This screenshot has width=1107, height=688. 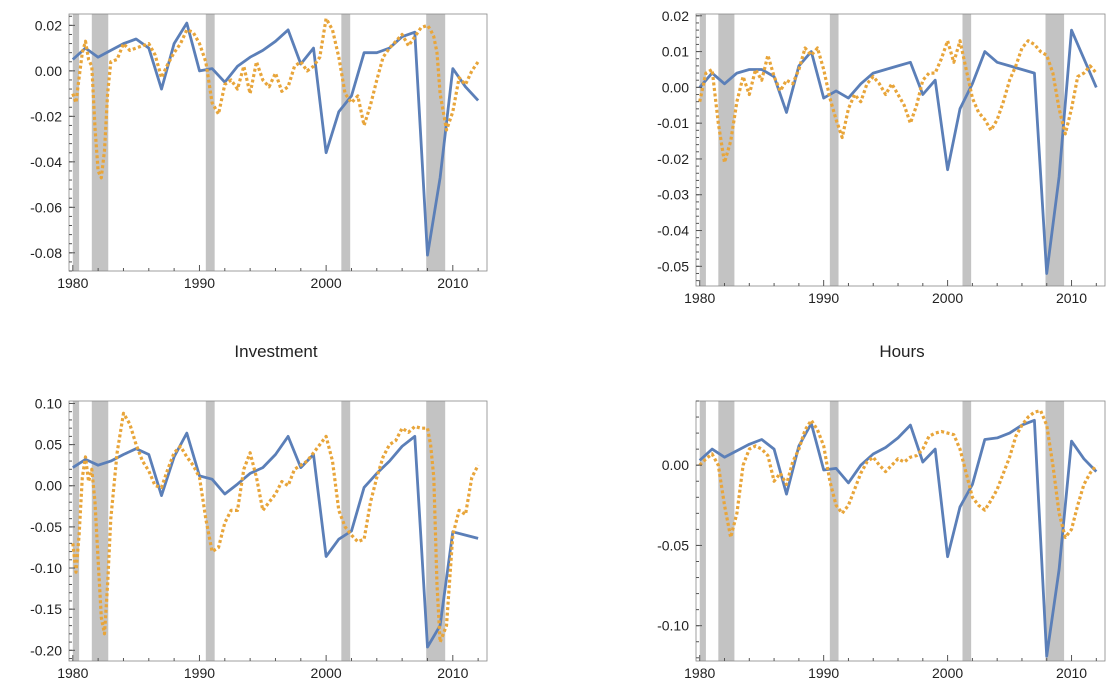 What do you see at coordinates (275, 351) in the screenshot?
I see `panel-title-investment: Investment` at bounding box center [275, 351].